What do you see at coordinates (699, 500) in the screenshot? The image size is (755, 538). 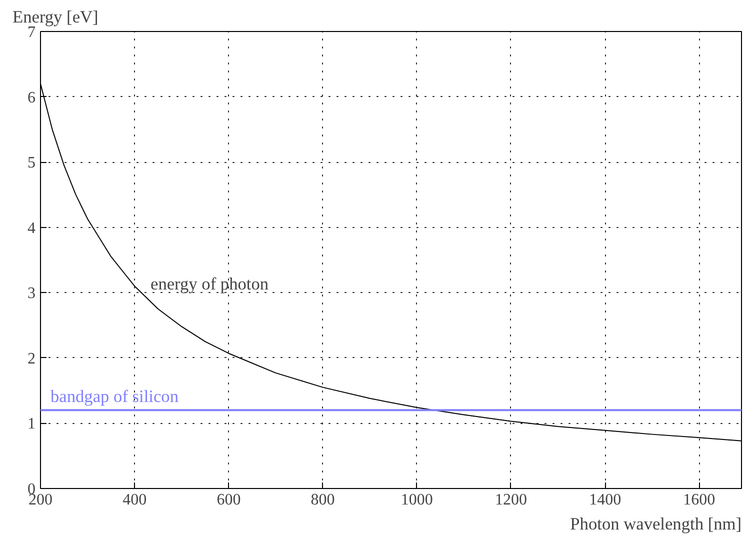 I see `x-tick-label: 1600` at bounding box center [699, 500].